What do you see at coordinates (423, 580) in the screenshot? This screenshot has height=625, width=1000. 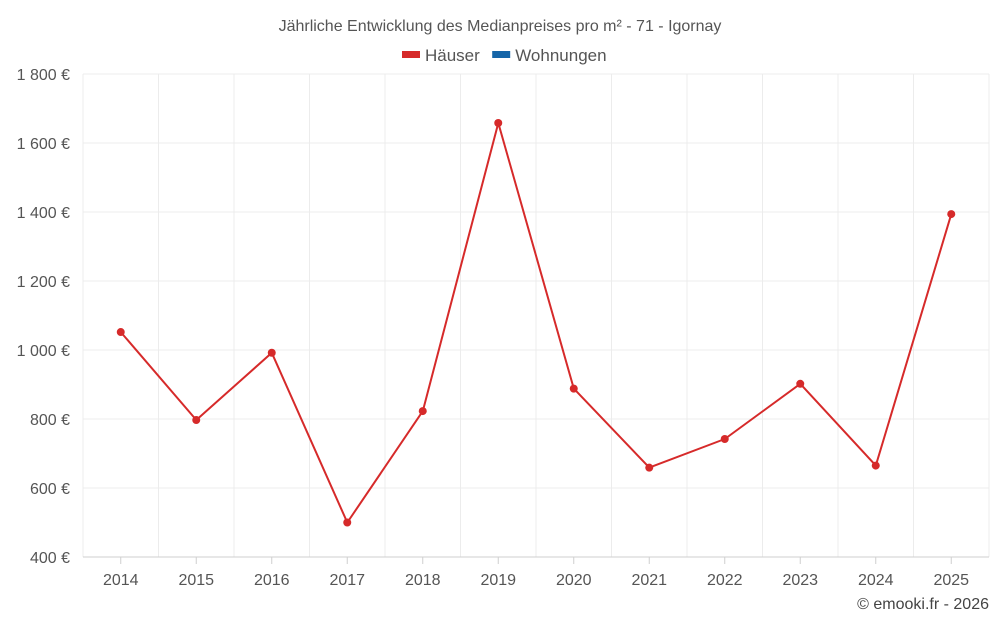 I see `x-tick-label: 2018` at bounding box center [423, 580].